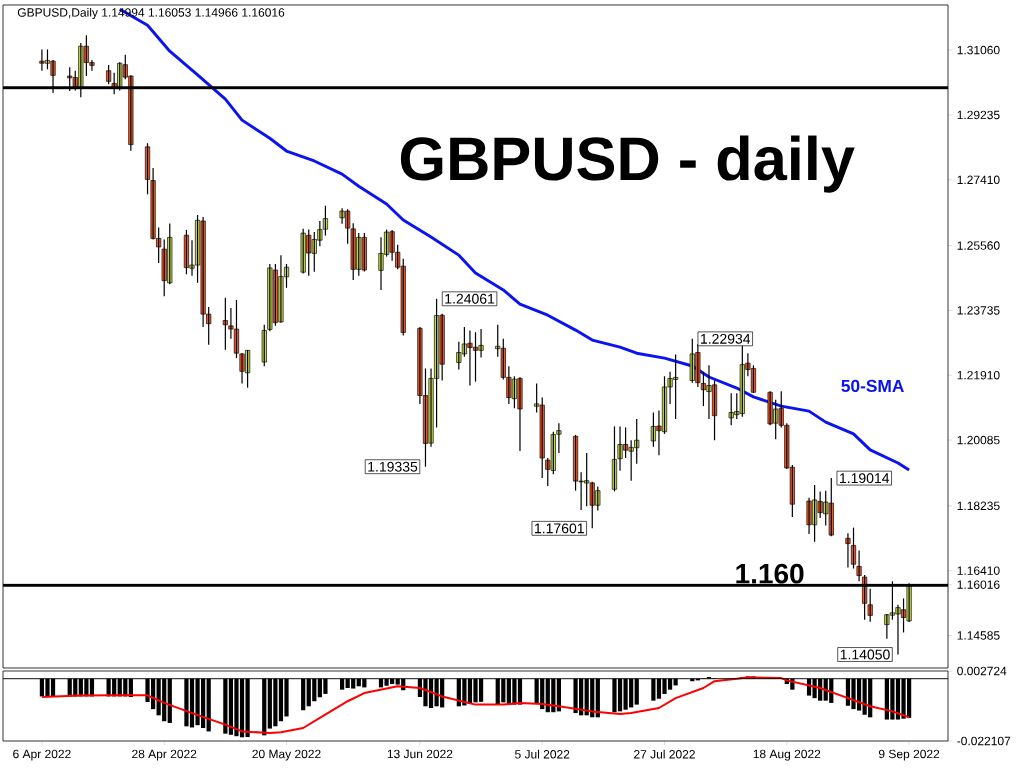  What do you see at coordinates (978, 584) in the screenshot?
I see `y-tick-label: 1.16016` at bounding box center [978, 584].